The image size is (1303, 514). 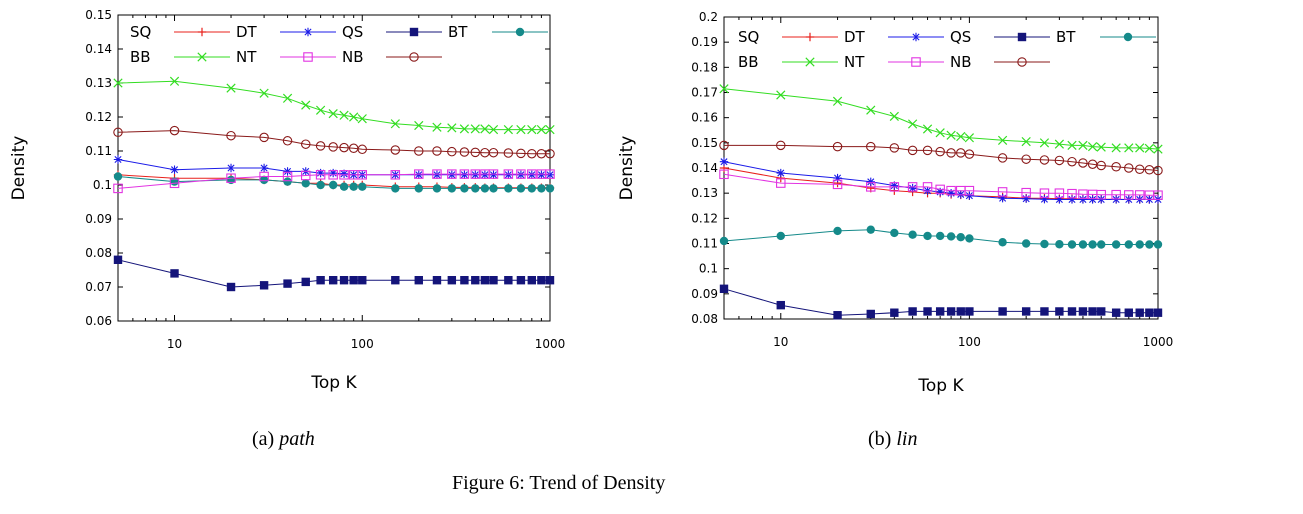 I want to click on chart-1-xtick-label: 10, so click(x=780, y=342).